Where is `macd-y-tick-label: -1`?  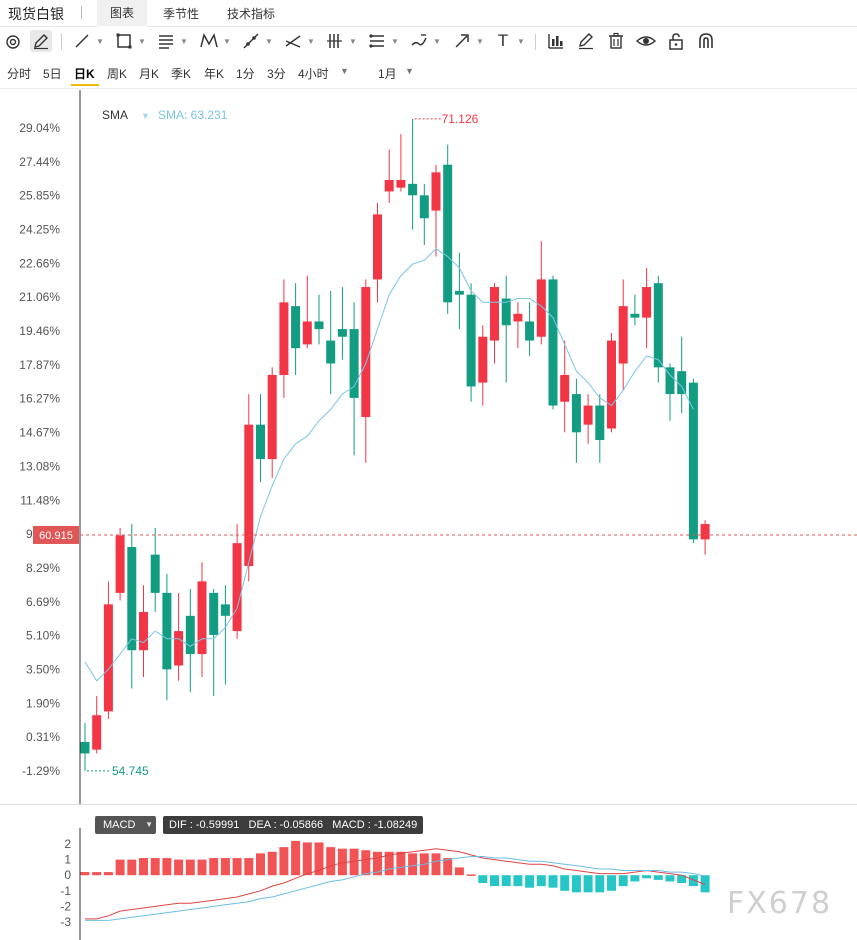
macd-y-tick-label: -1 is located at coordinates (65, 891).